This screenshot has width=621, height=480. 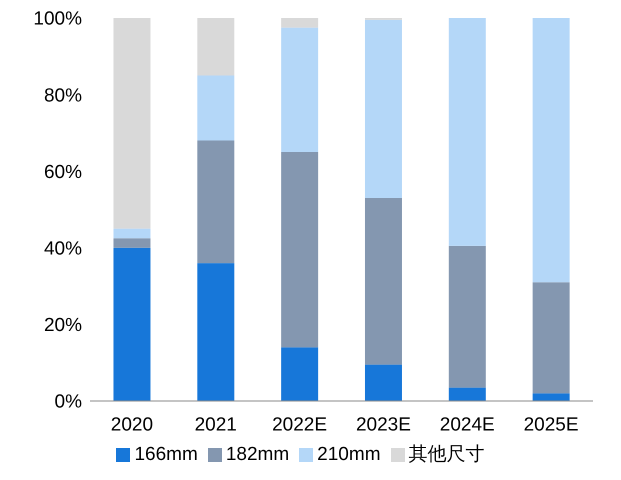 What do you see at coordinates (300, 425) in the screenshot?
I see `x-tick-label: 2022E` at bounding box center [300, 425].